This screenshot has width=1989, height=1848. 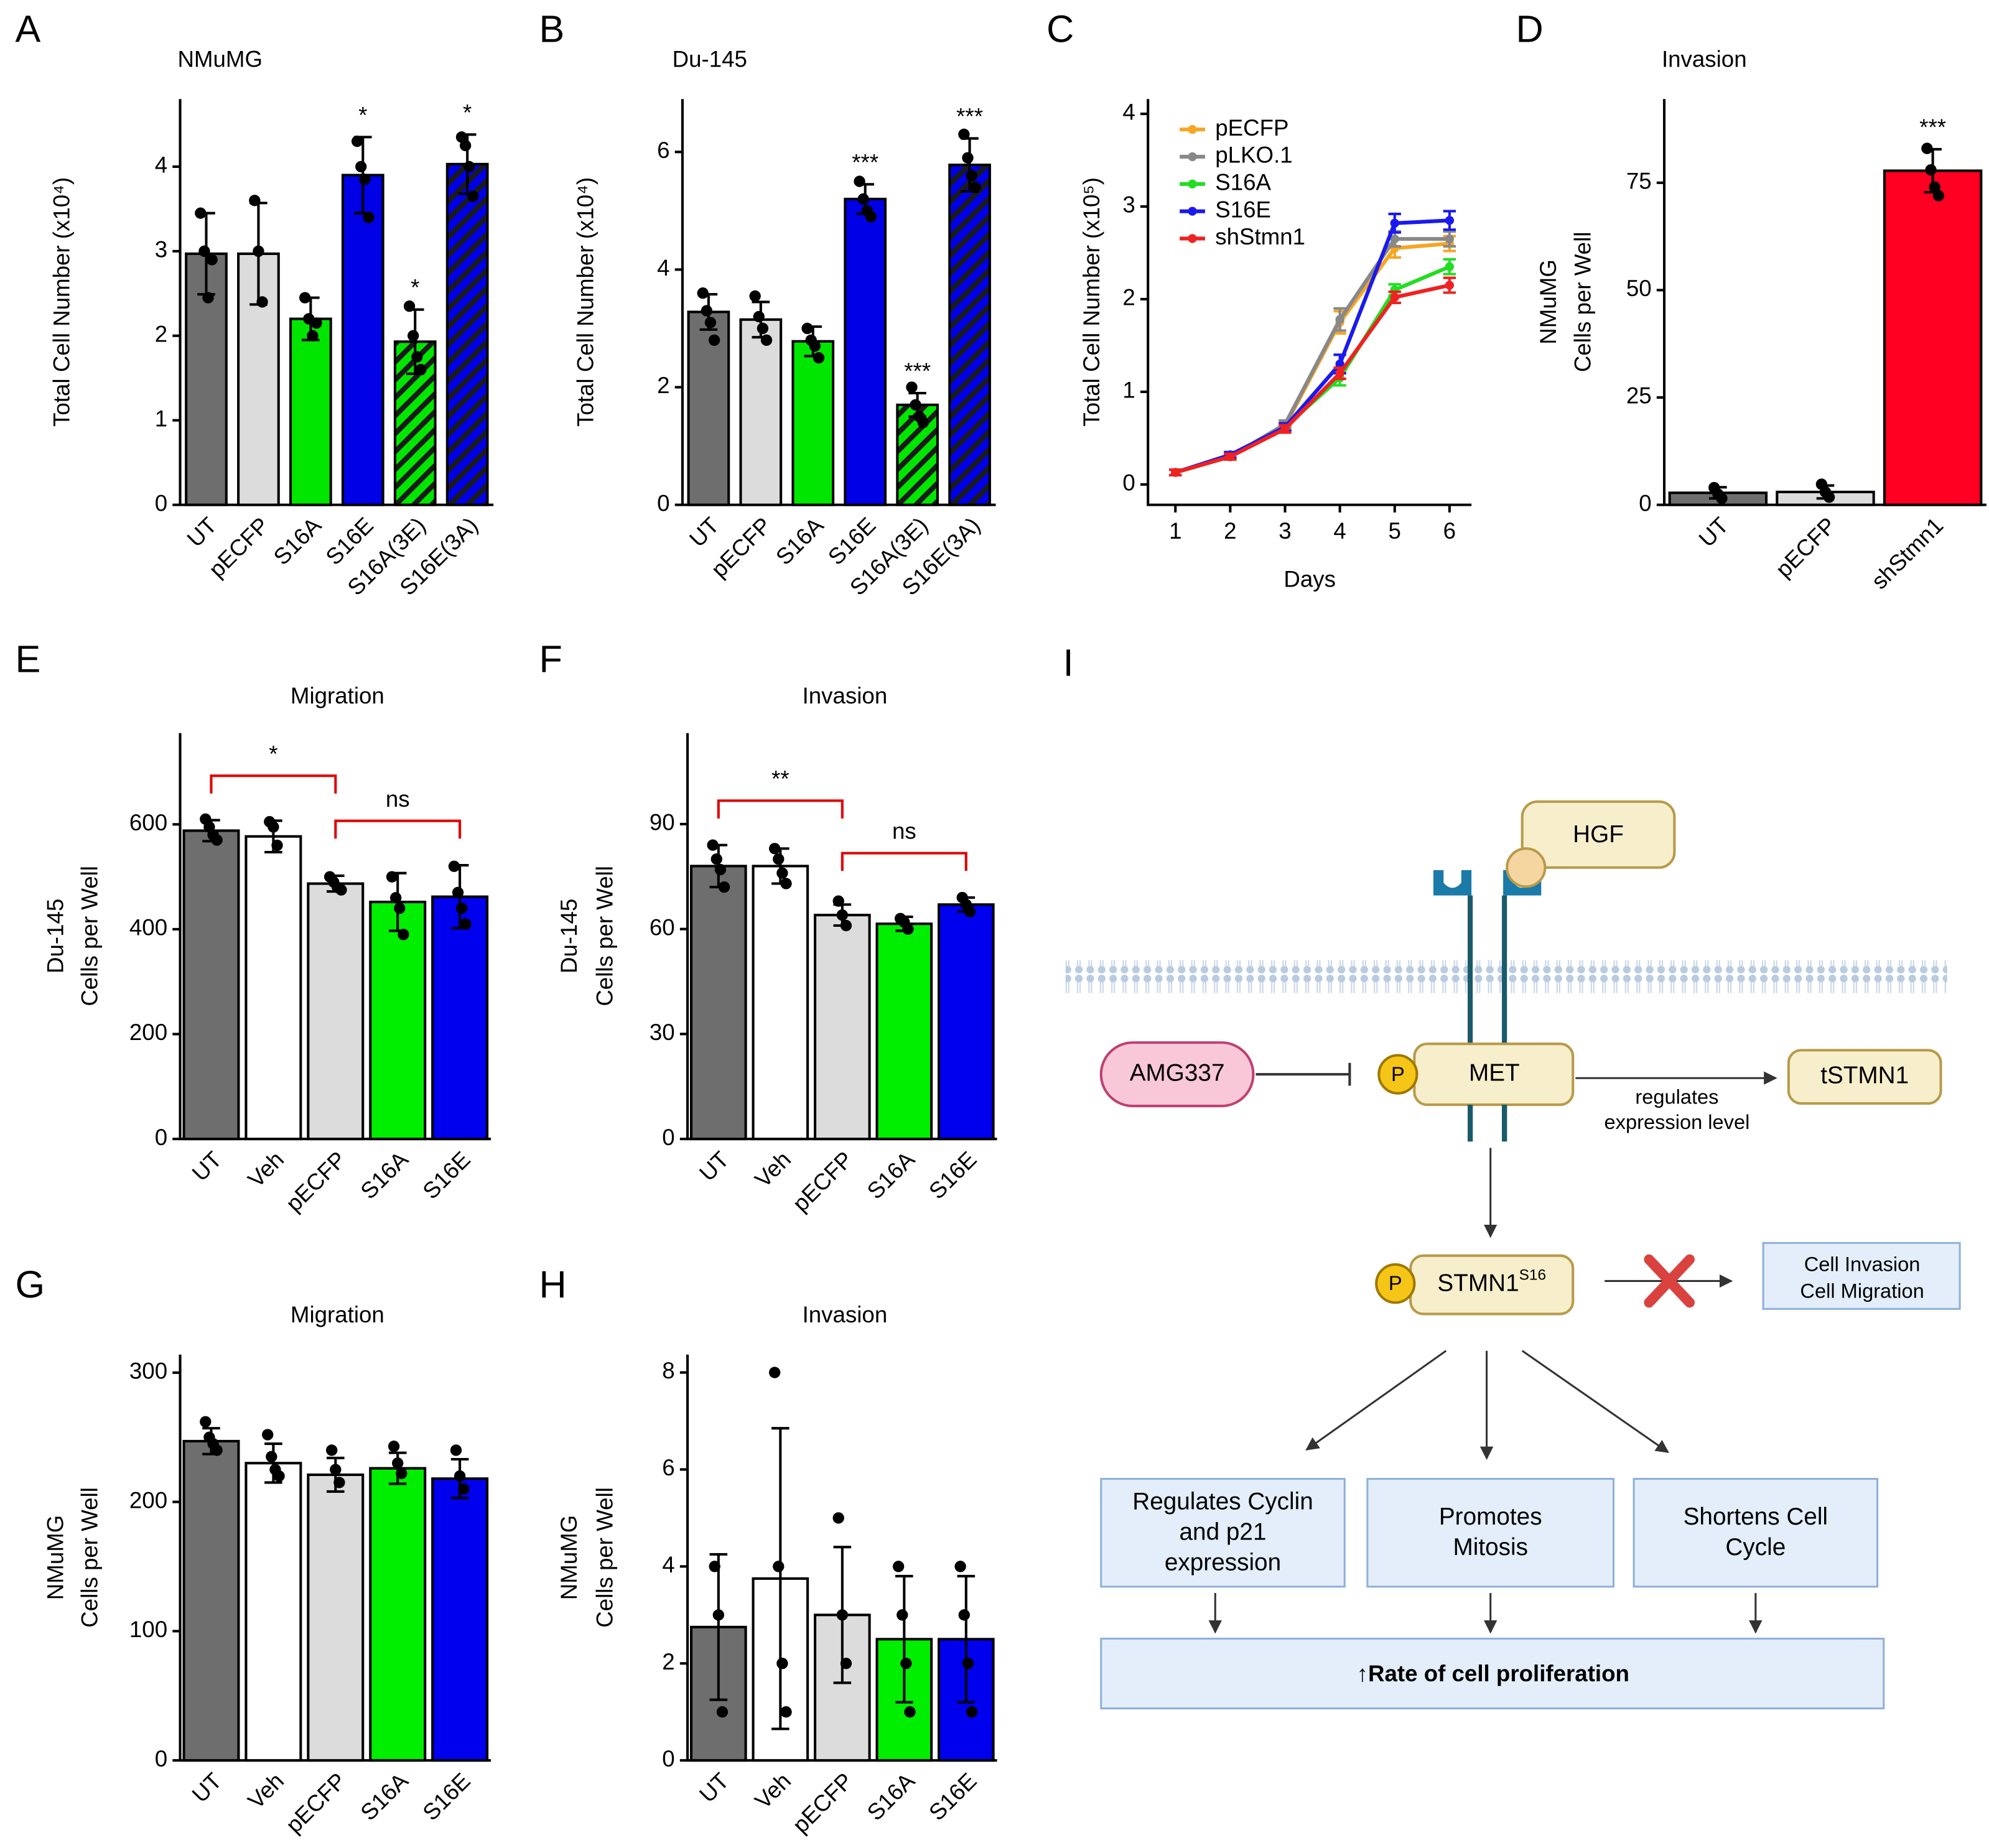 I want to click on receptor-label: MET, so click(x=1495, y=1072).